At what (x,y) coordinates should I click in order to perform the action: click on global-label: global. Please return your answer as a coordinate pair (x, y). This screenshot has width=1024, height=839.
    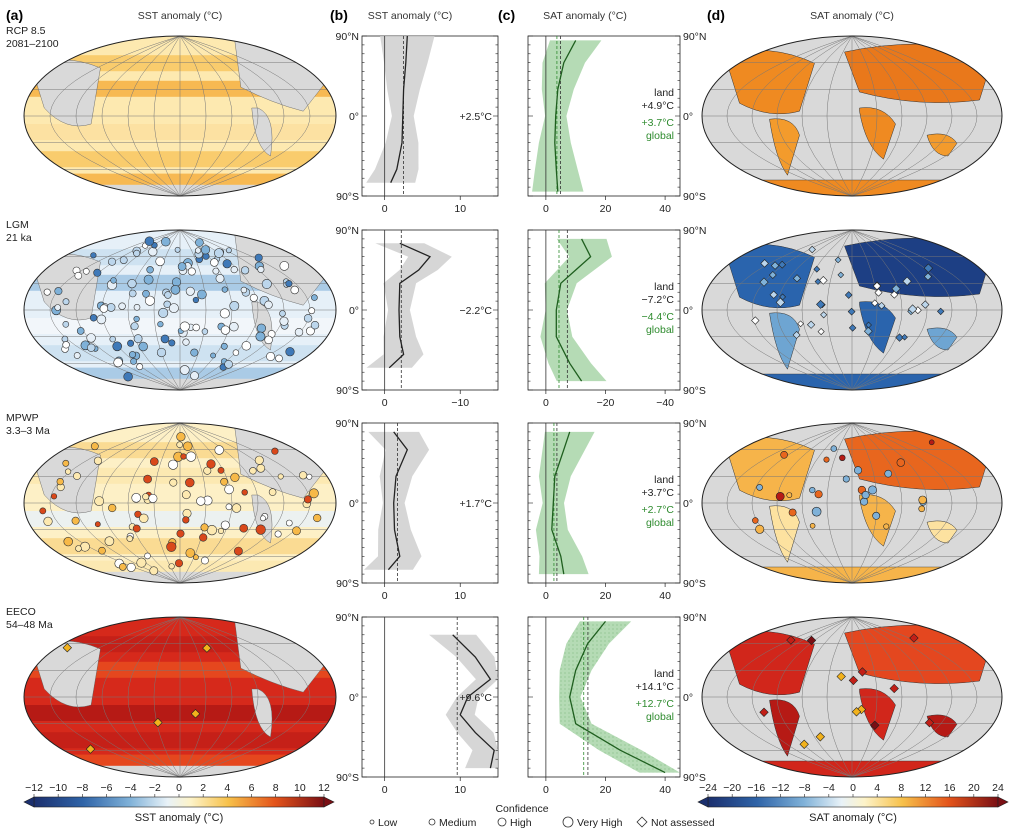
    Looking at the image, I should click on (660, 717).